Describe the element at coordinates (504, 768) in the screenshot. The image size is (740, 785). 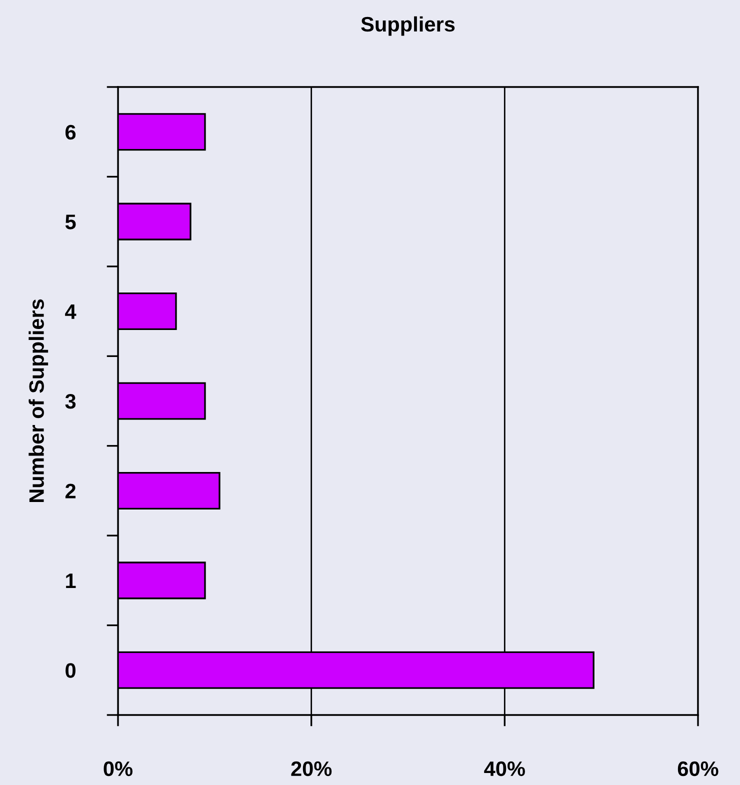
I see `x-tick-label: 40%` at that location.